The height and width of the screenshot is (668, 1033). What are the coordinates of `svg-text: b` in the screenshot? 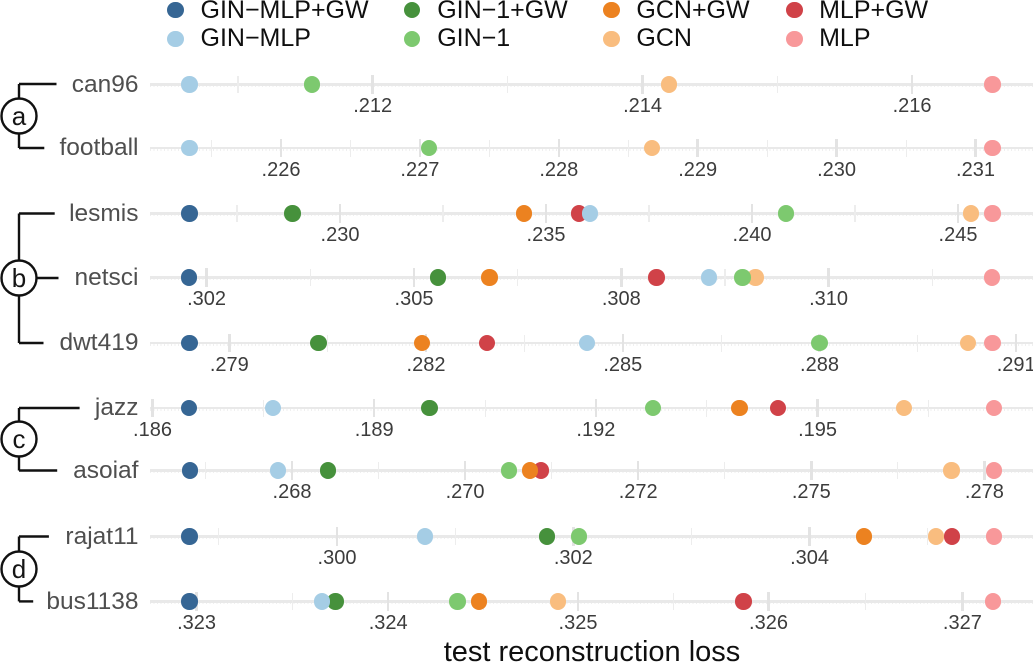 It's located at (19, 278).